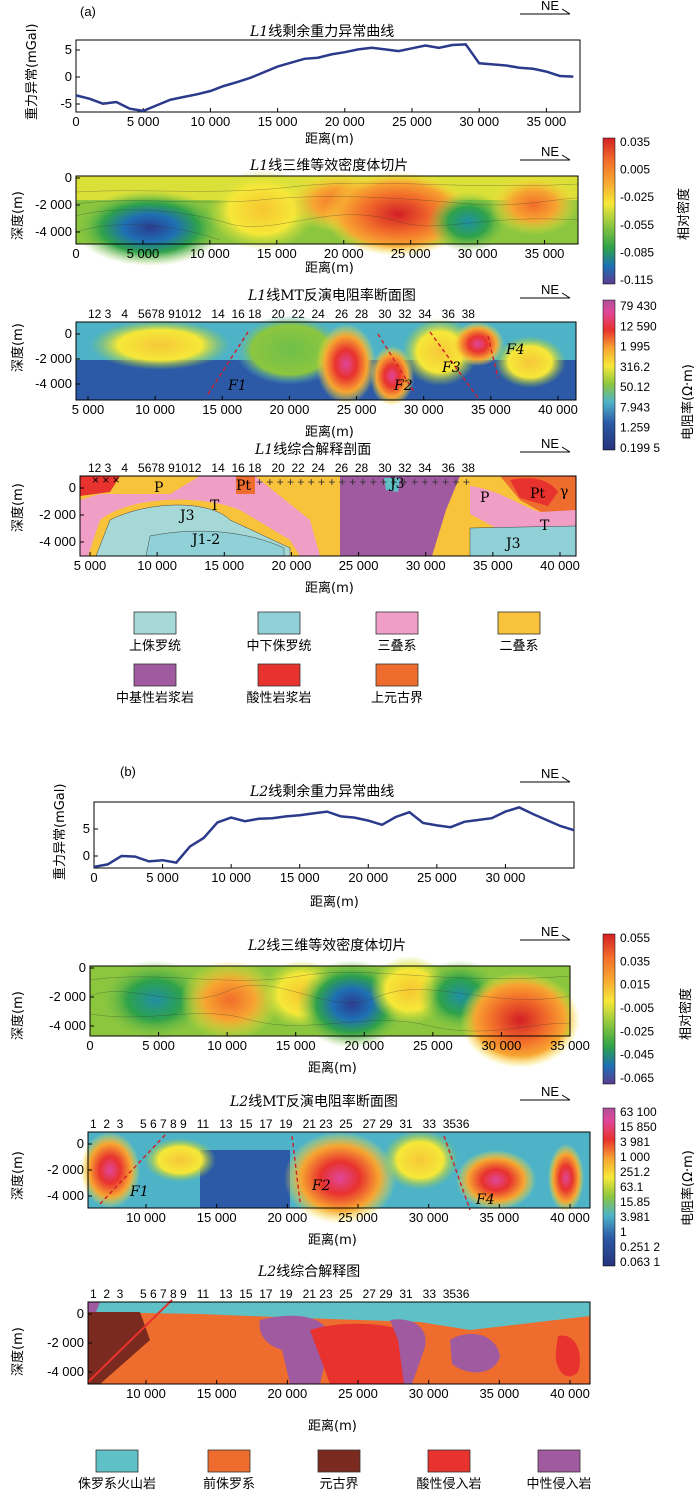 The height and width of the screenshot is (1506, 700). I want to click on a-density-colorbar, so click(609, 211).